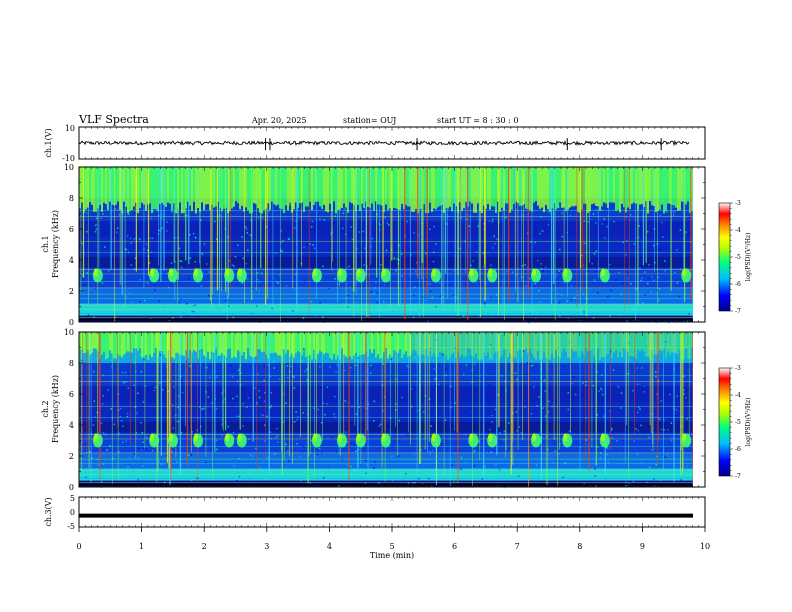  What do you see at coordinates (266, 546) in the screenshot?
I see `time-tick-label: 3` at bounding box center [266, 546].